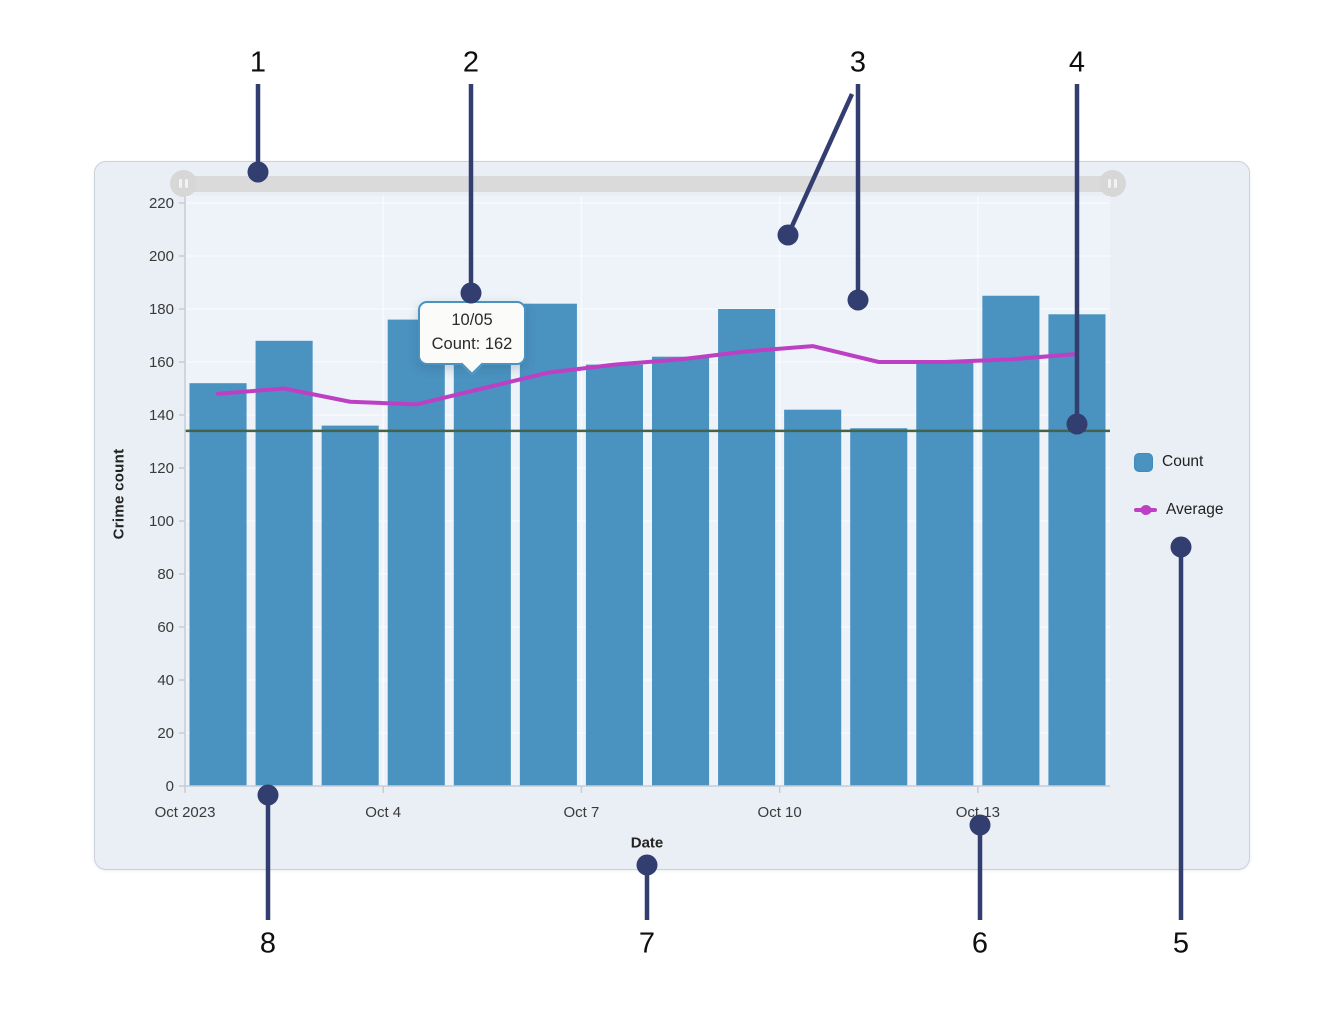  Describe the element at coordinates (1181, 943) in the screenshot. I see `annotation-label-5: 5` at that location.